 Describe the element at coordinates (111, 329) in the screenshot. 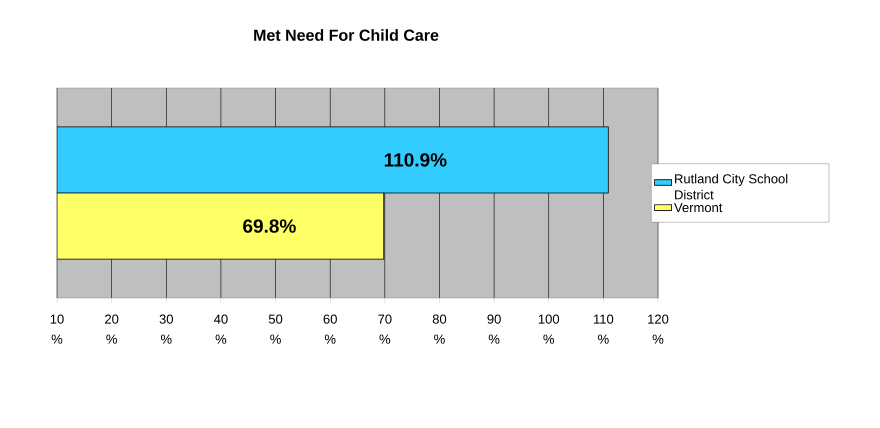

I see `x-tick-label: 20 %` at that location.